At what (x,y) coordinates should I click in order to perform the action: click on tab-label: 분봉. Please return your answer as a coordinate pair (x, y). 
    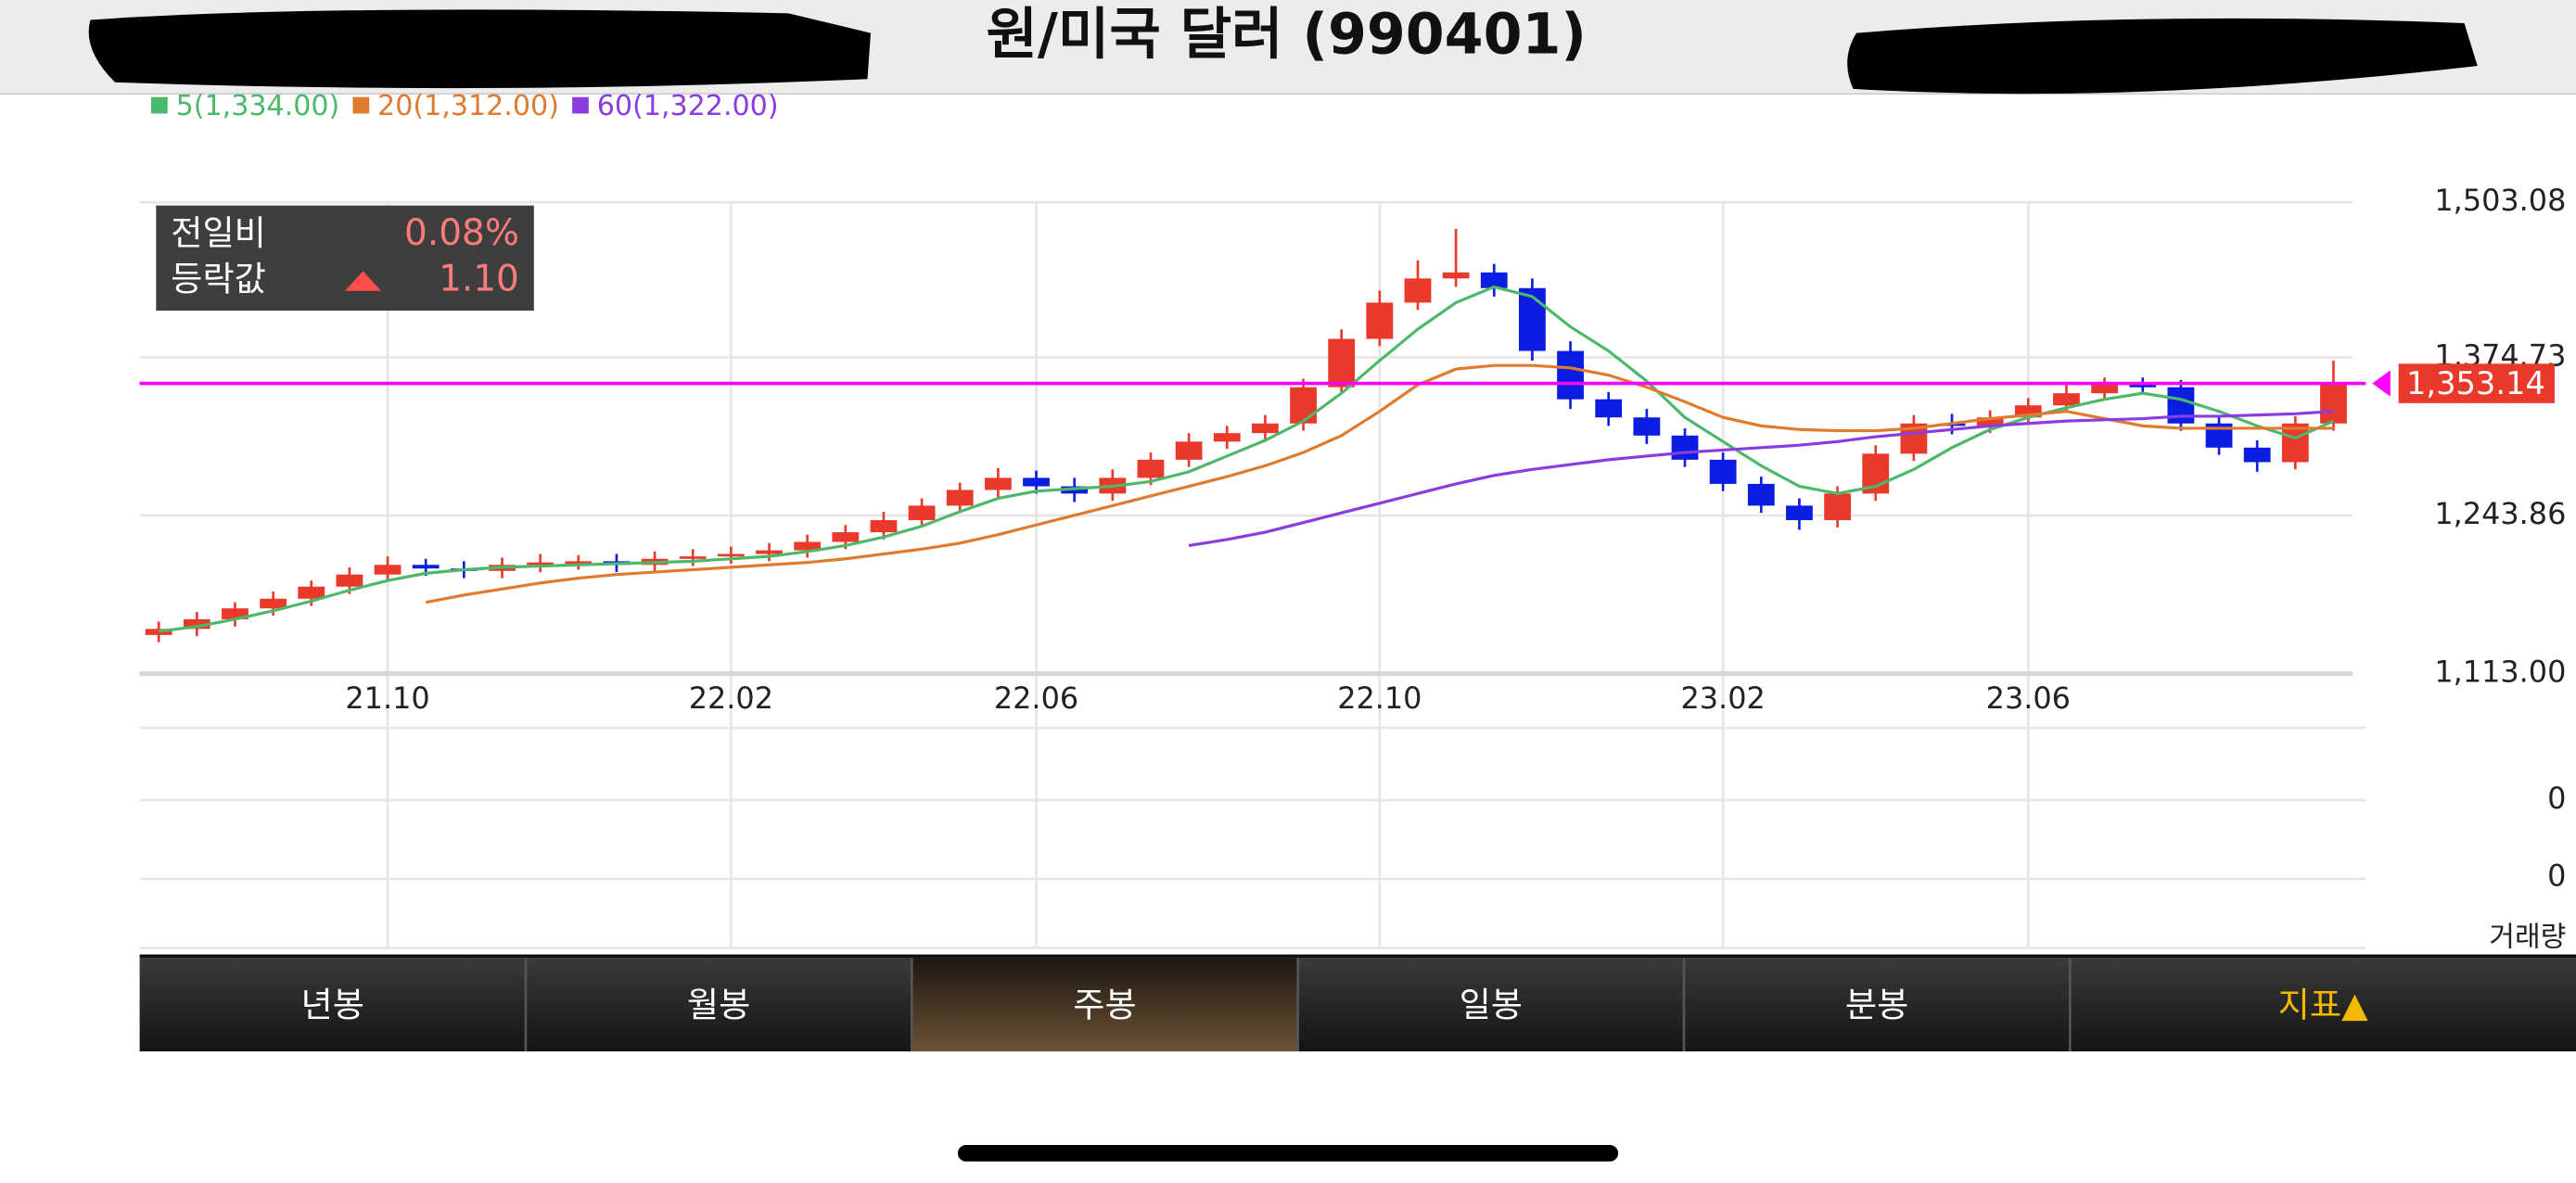
    Looking at the image, I should click on (1876, 1005).